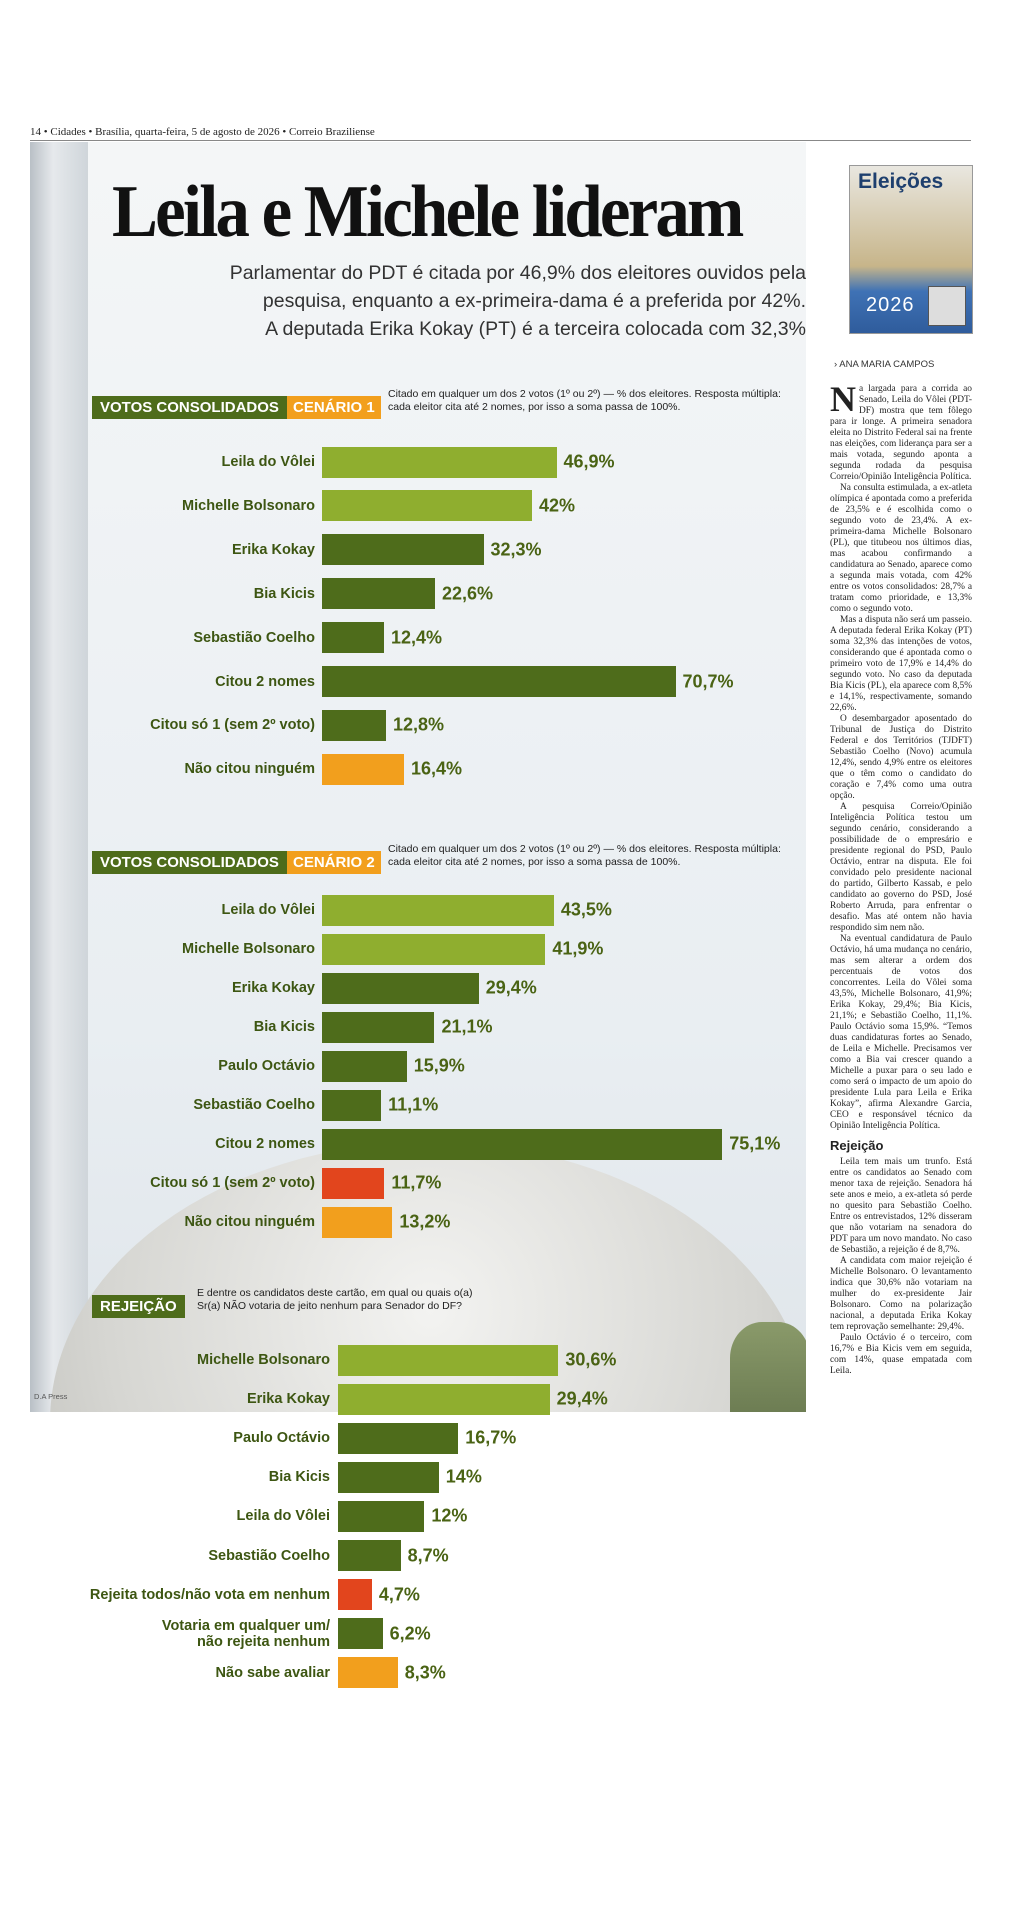  I want to click on value-label: 46,9%, so click(589, 461).